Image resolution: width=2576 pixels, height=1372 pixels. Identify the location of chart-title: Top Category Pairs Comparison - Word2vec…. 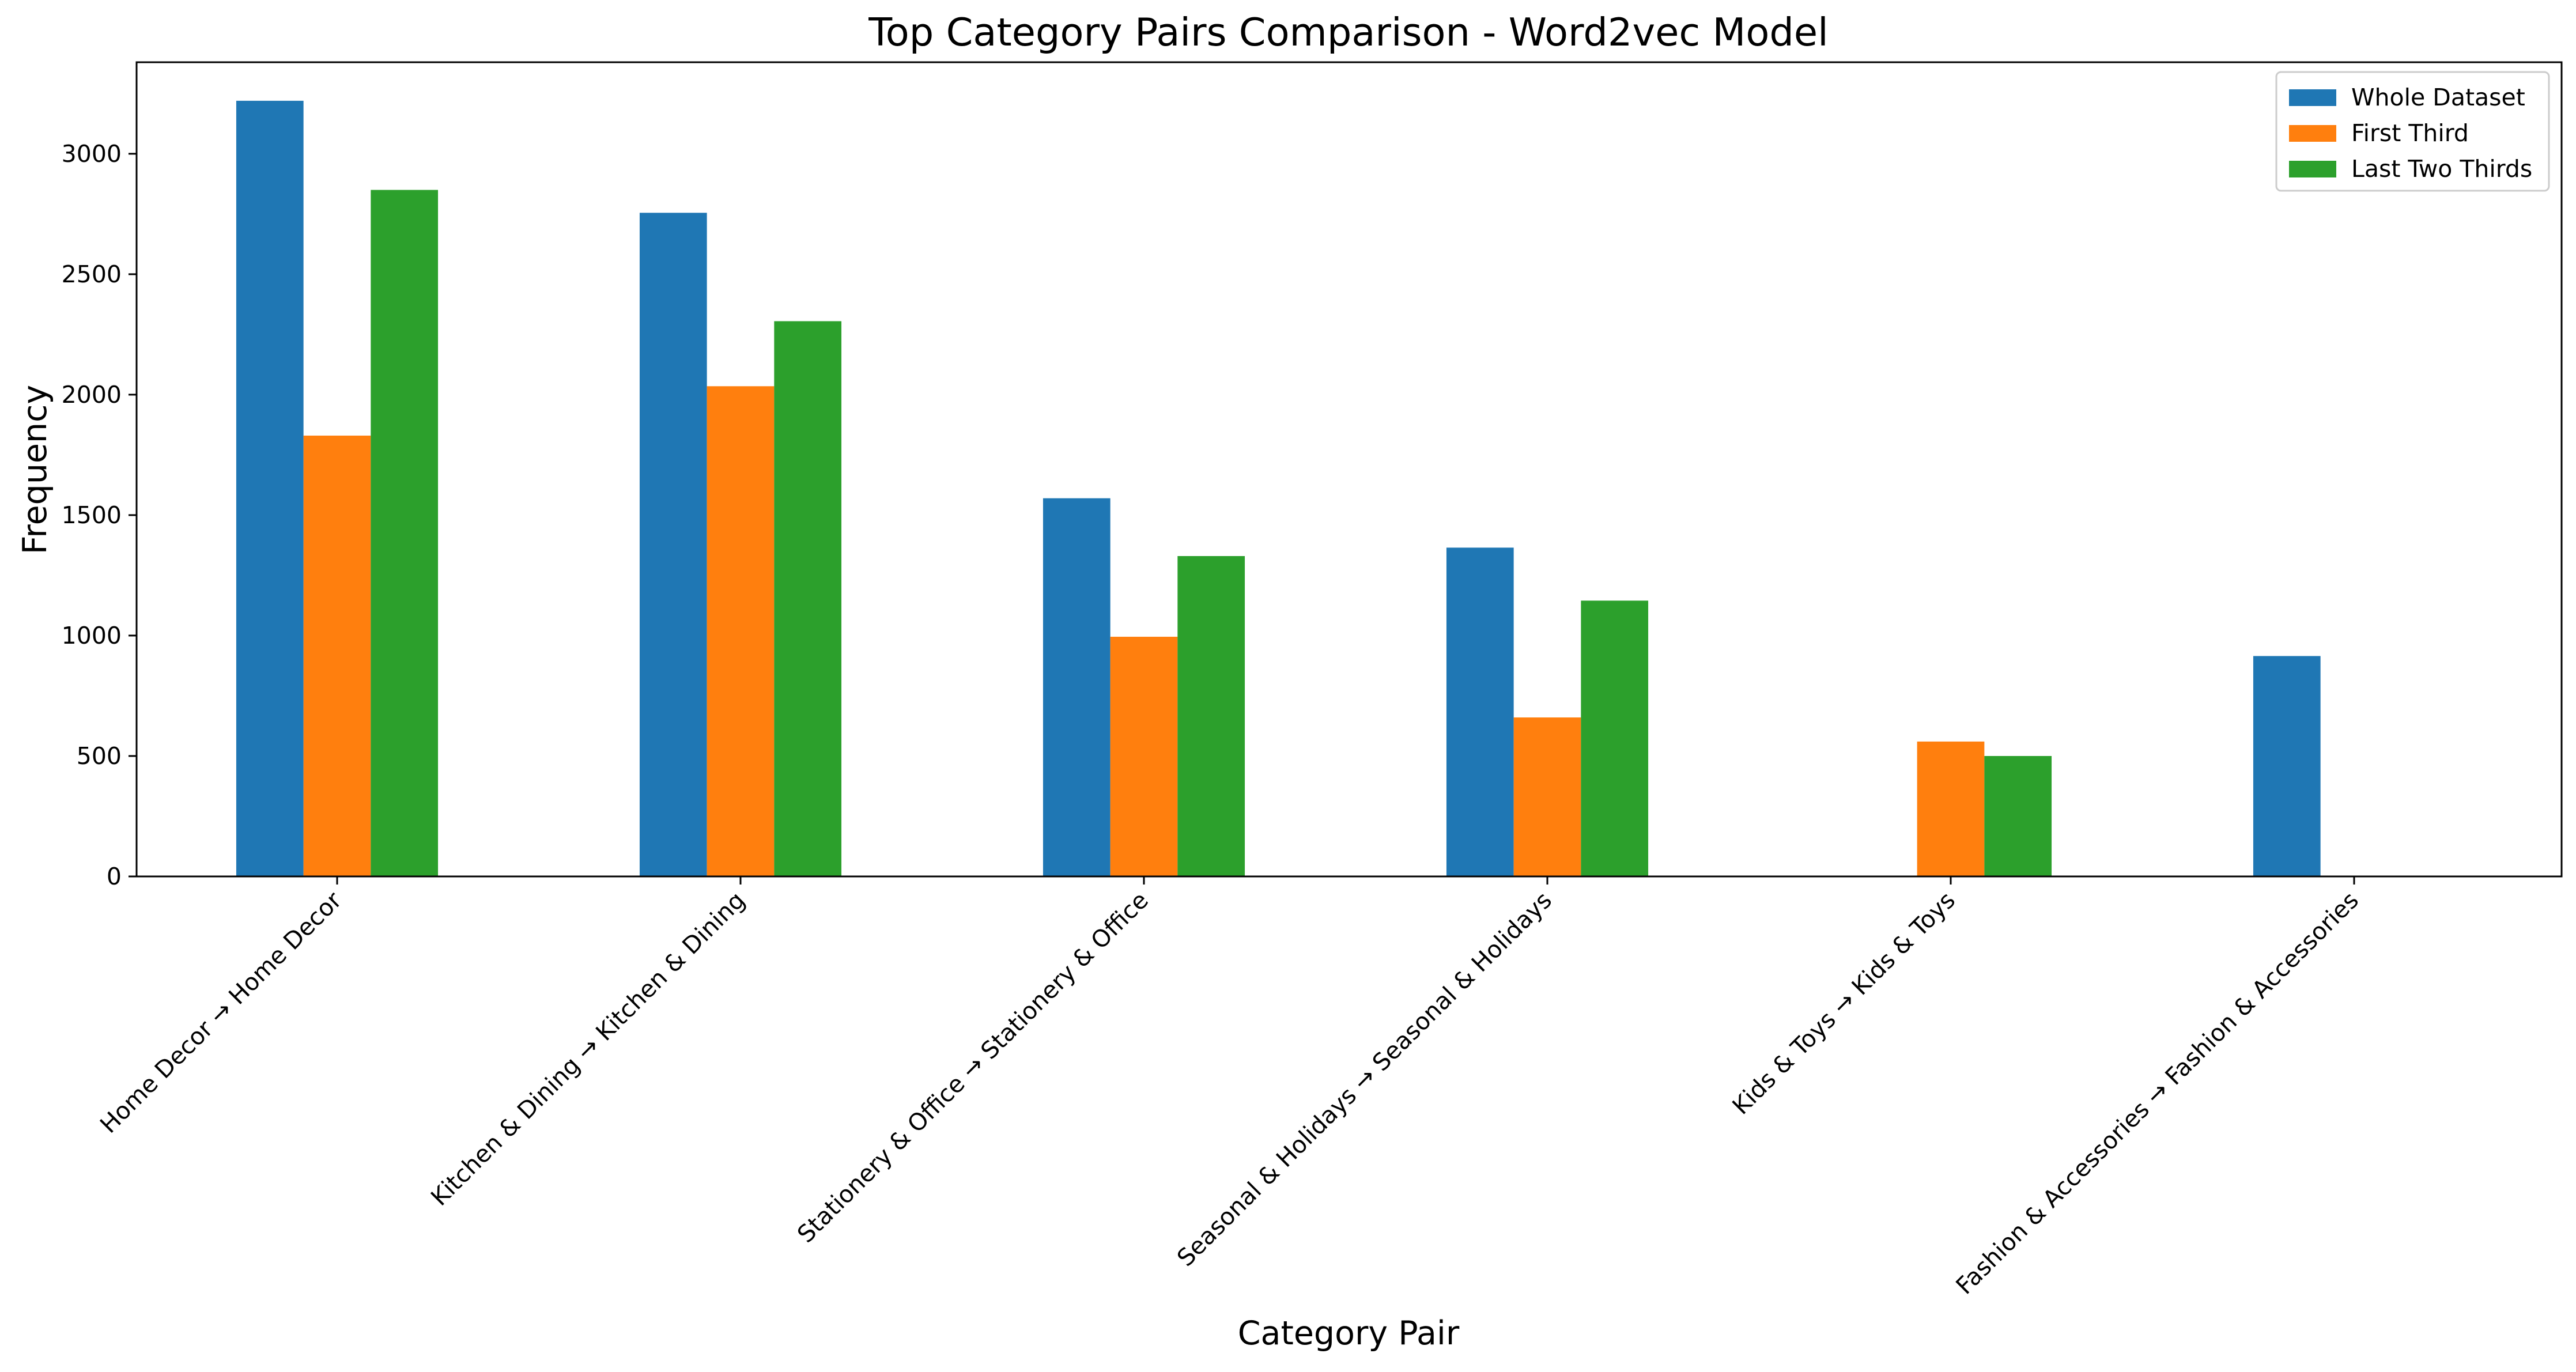
(1348, 32).